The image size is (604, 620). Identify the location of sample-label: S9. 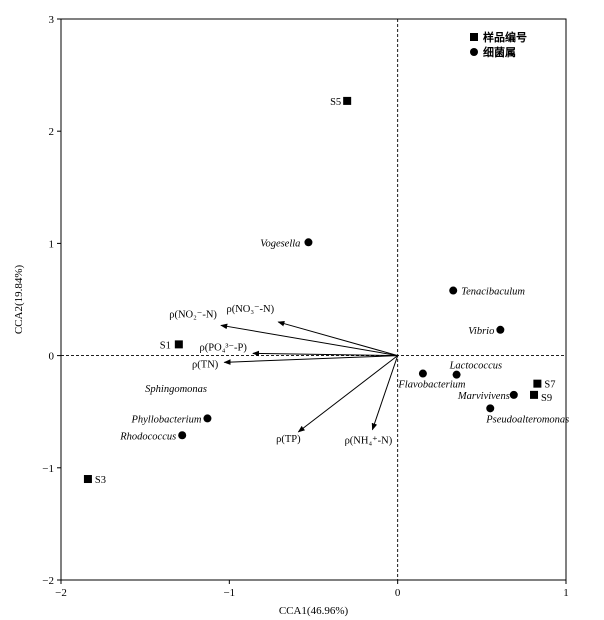
(546, 398).